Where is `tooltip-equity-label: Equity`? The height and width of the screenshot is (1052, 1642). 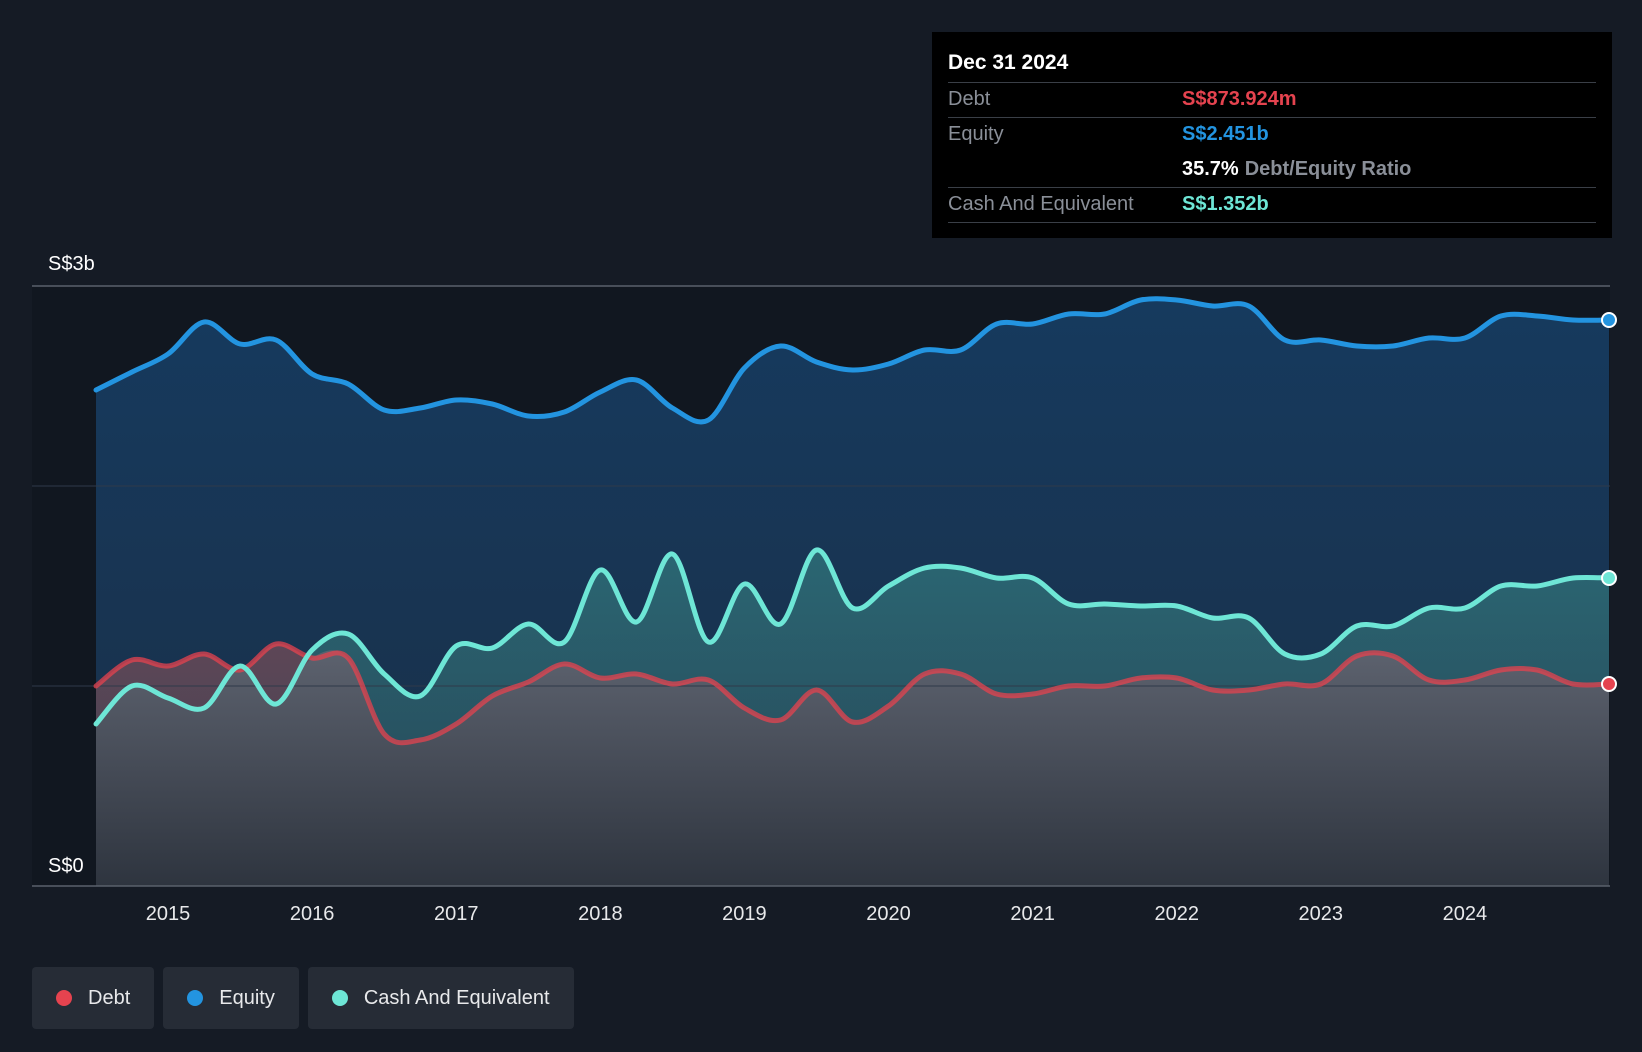
tooltip-equity-label: Equity is located at coordinates (976, 134).